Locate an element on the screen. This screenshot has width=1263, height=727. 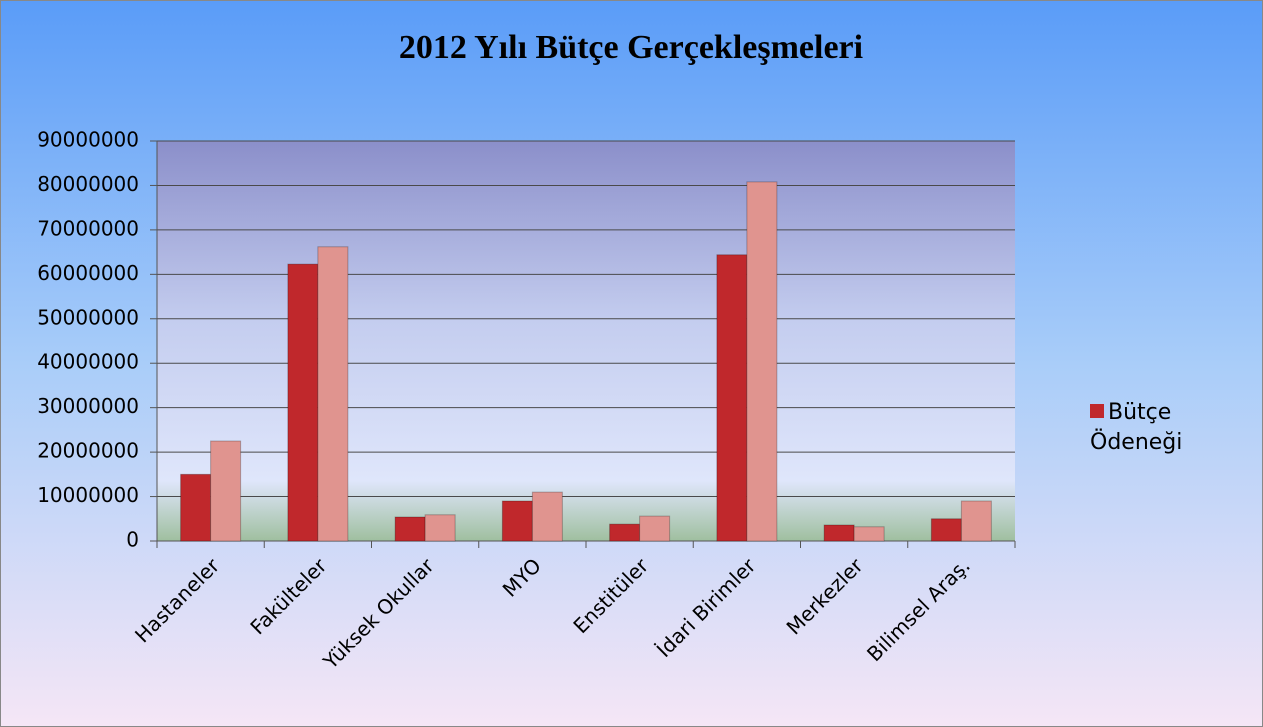
legend: Bütçe Ödeneği is located at coordinates (1165, 428).